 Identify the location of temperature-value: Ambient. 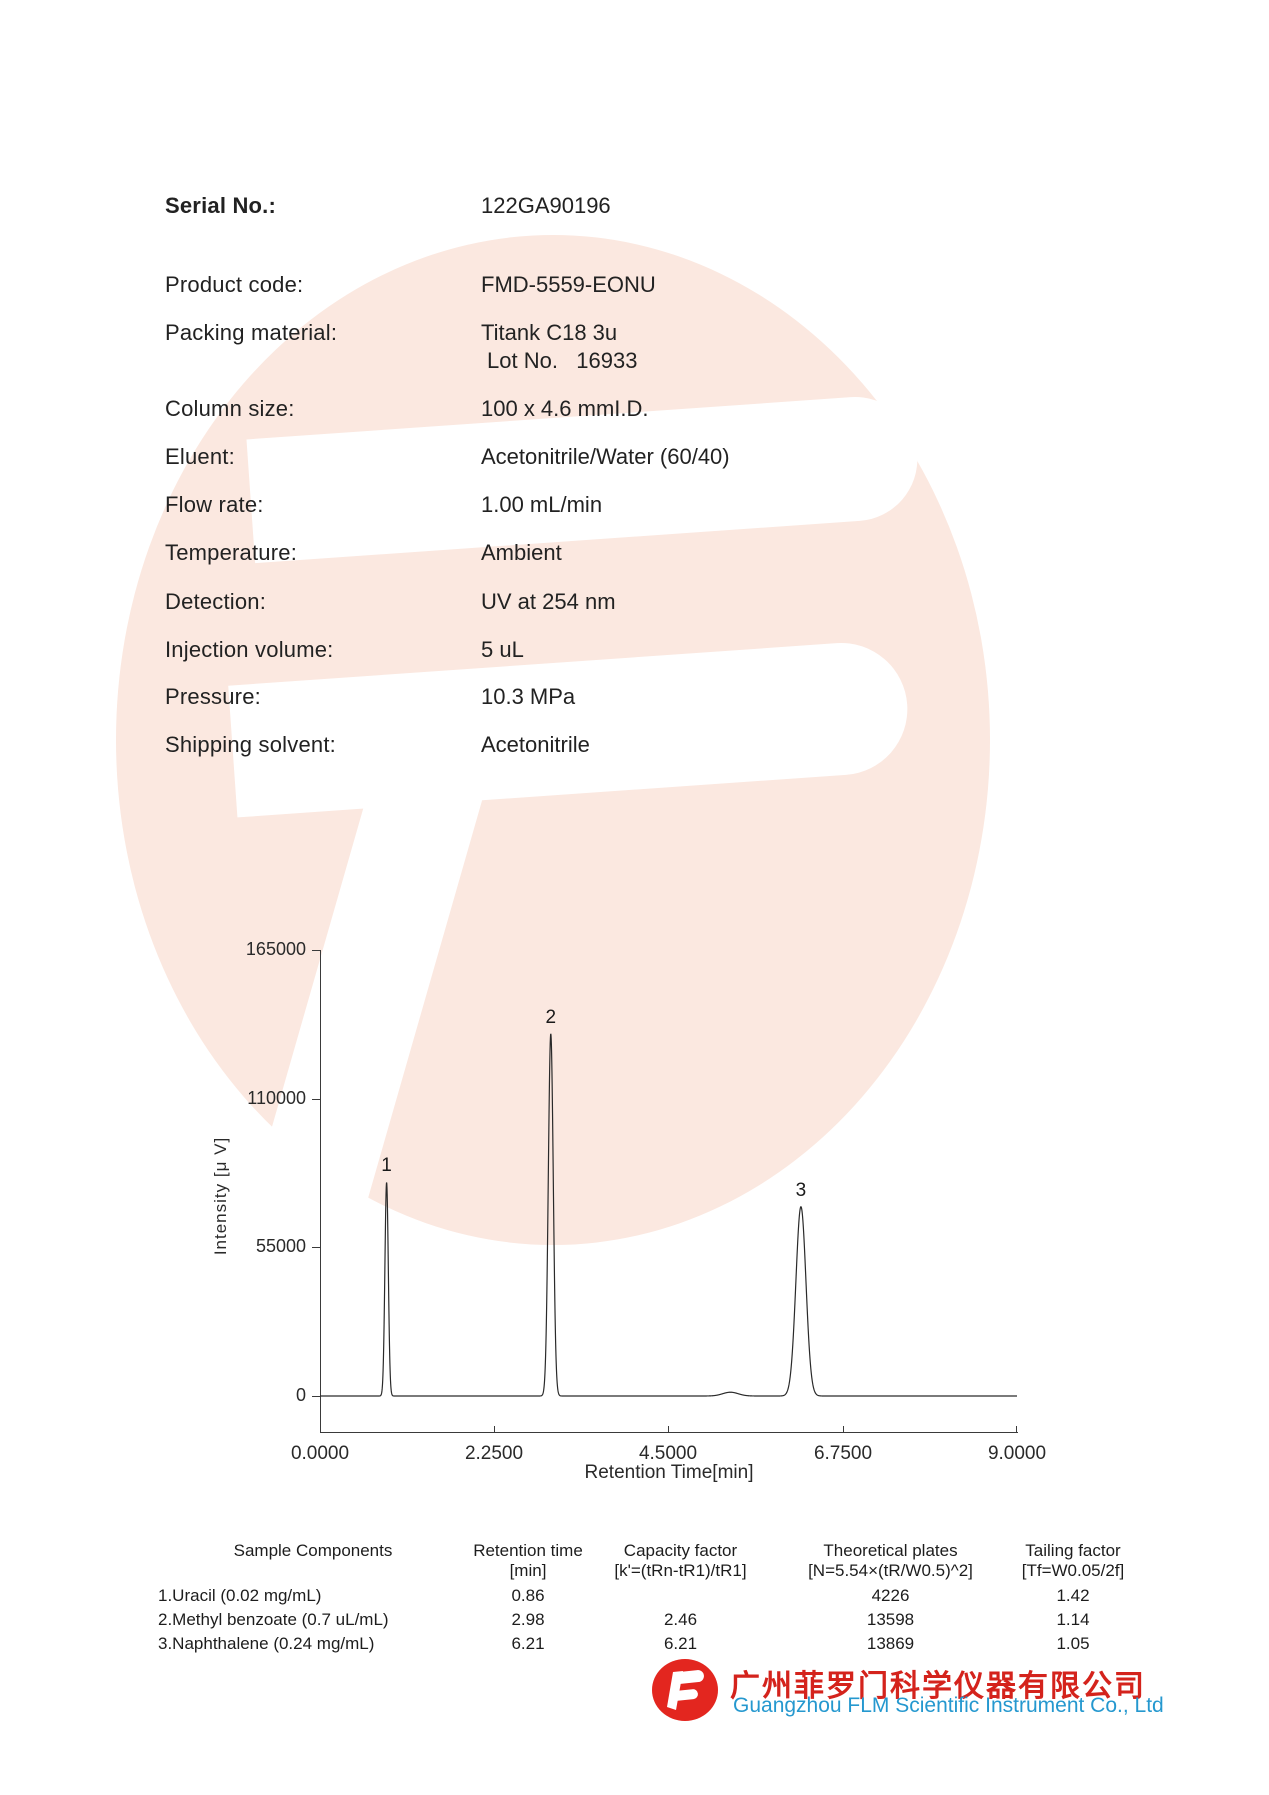
(521, 552).